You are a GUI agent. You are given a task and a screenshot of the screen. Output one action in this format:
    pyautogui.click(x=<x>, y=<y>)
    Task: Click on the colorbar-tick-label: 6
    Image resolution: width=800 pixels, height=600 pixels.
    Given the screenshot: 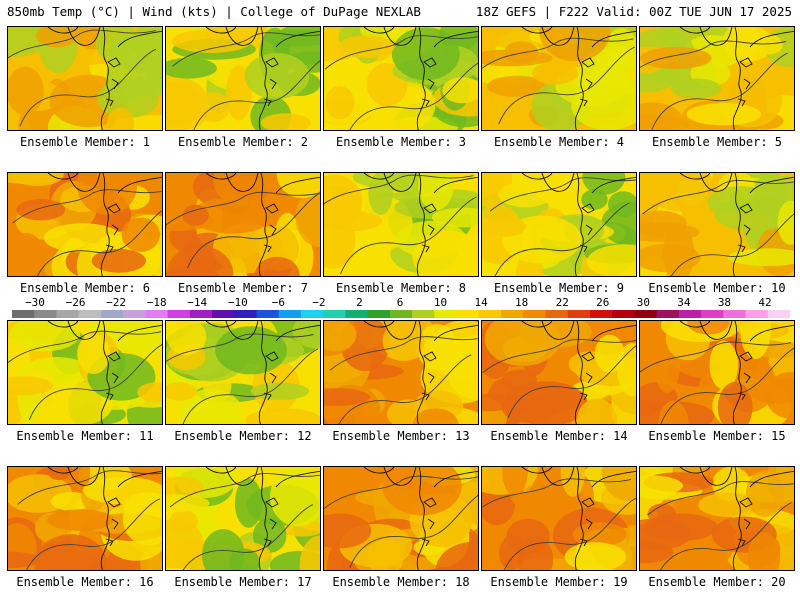 What is the action you would take?
    pyautogui.click(x=400, y=302)
    